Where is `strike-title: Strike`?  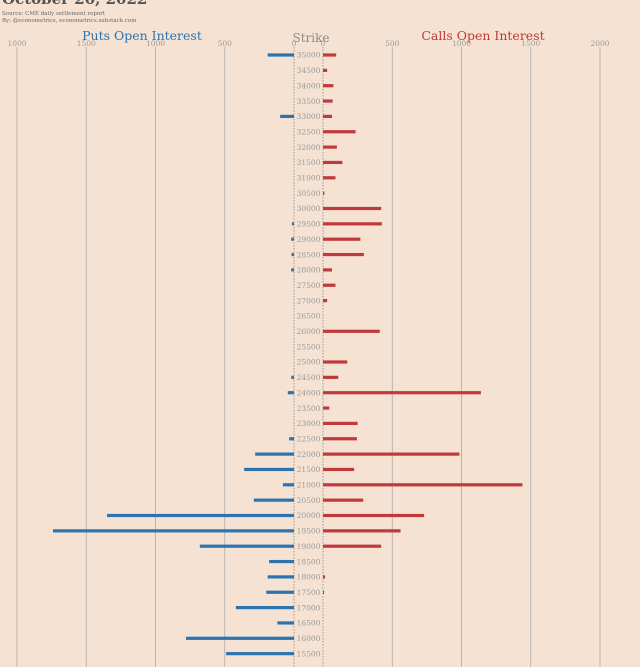
strike-title: Strike is located at coordinates (311, 38).